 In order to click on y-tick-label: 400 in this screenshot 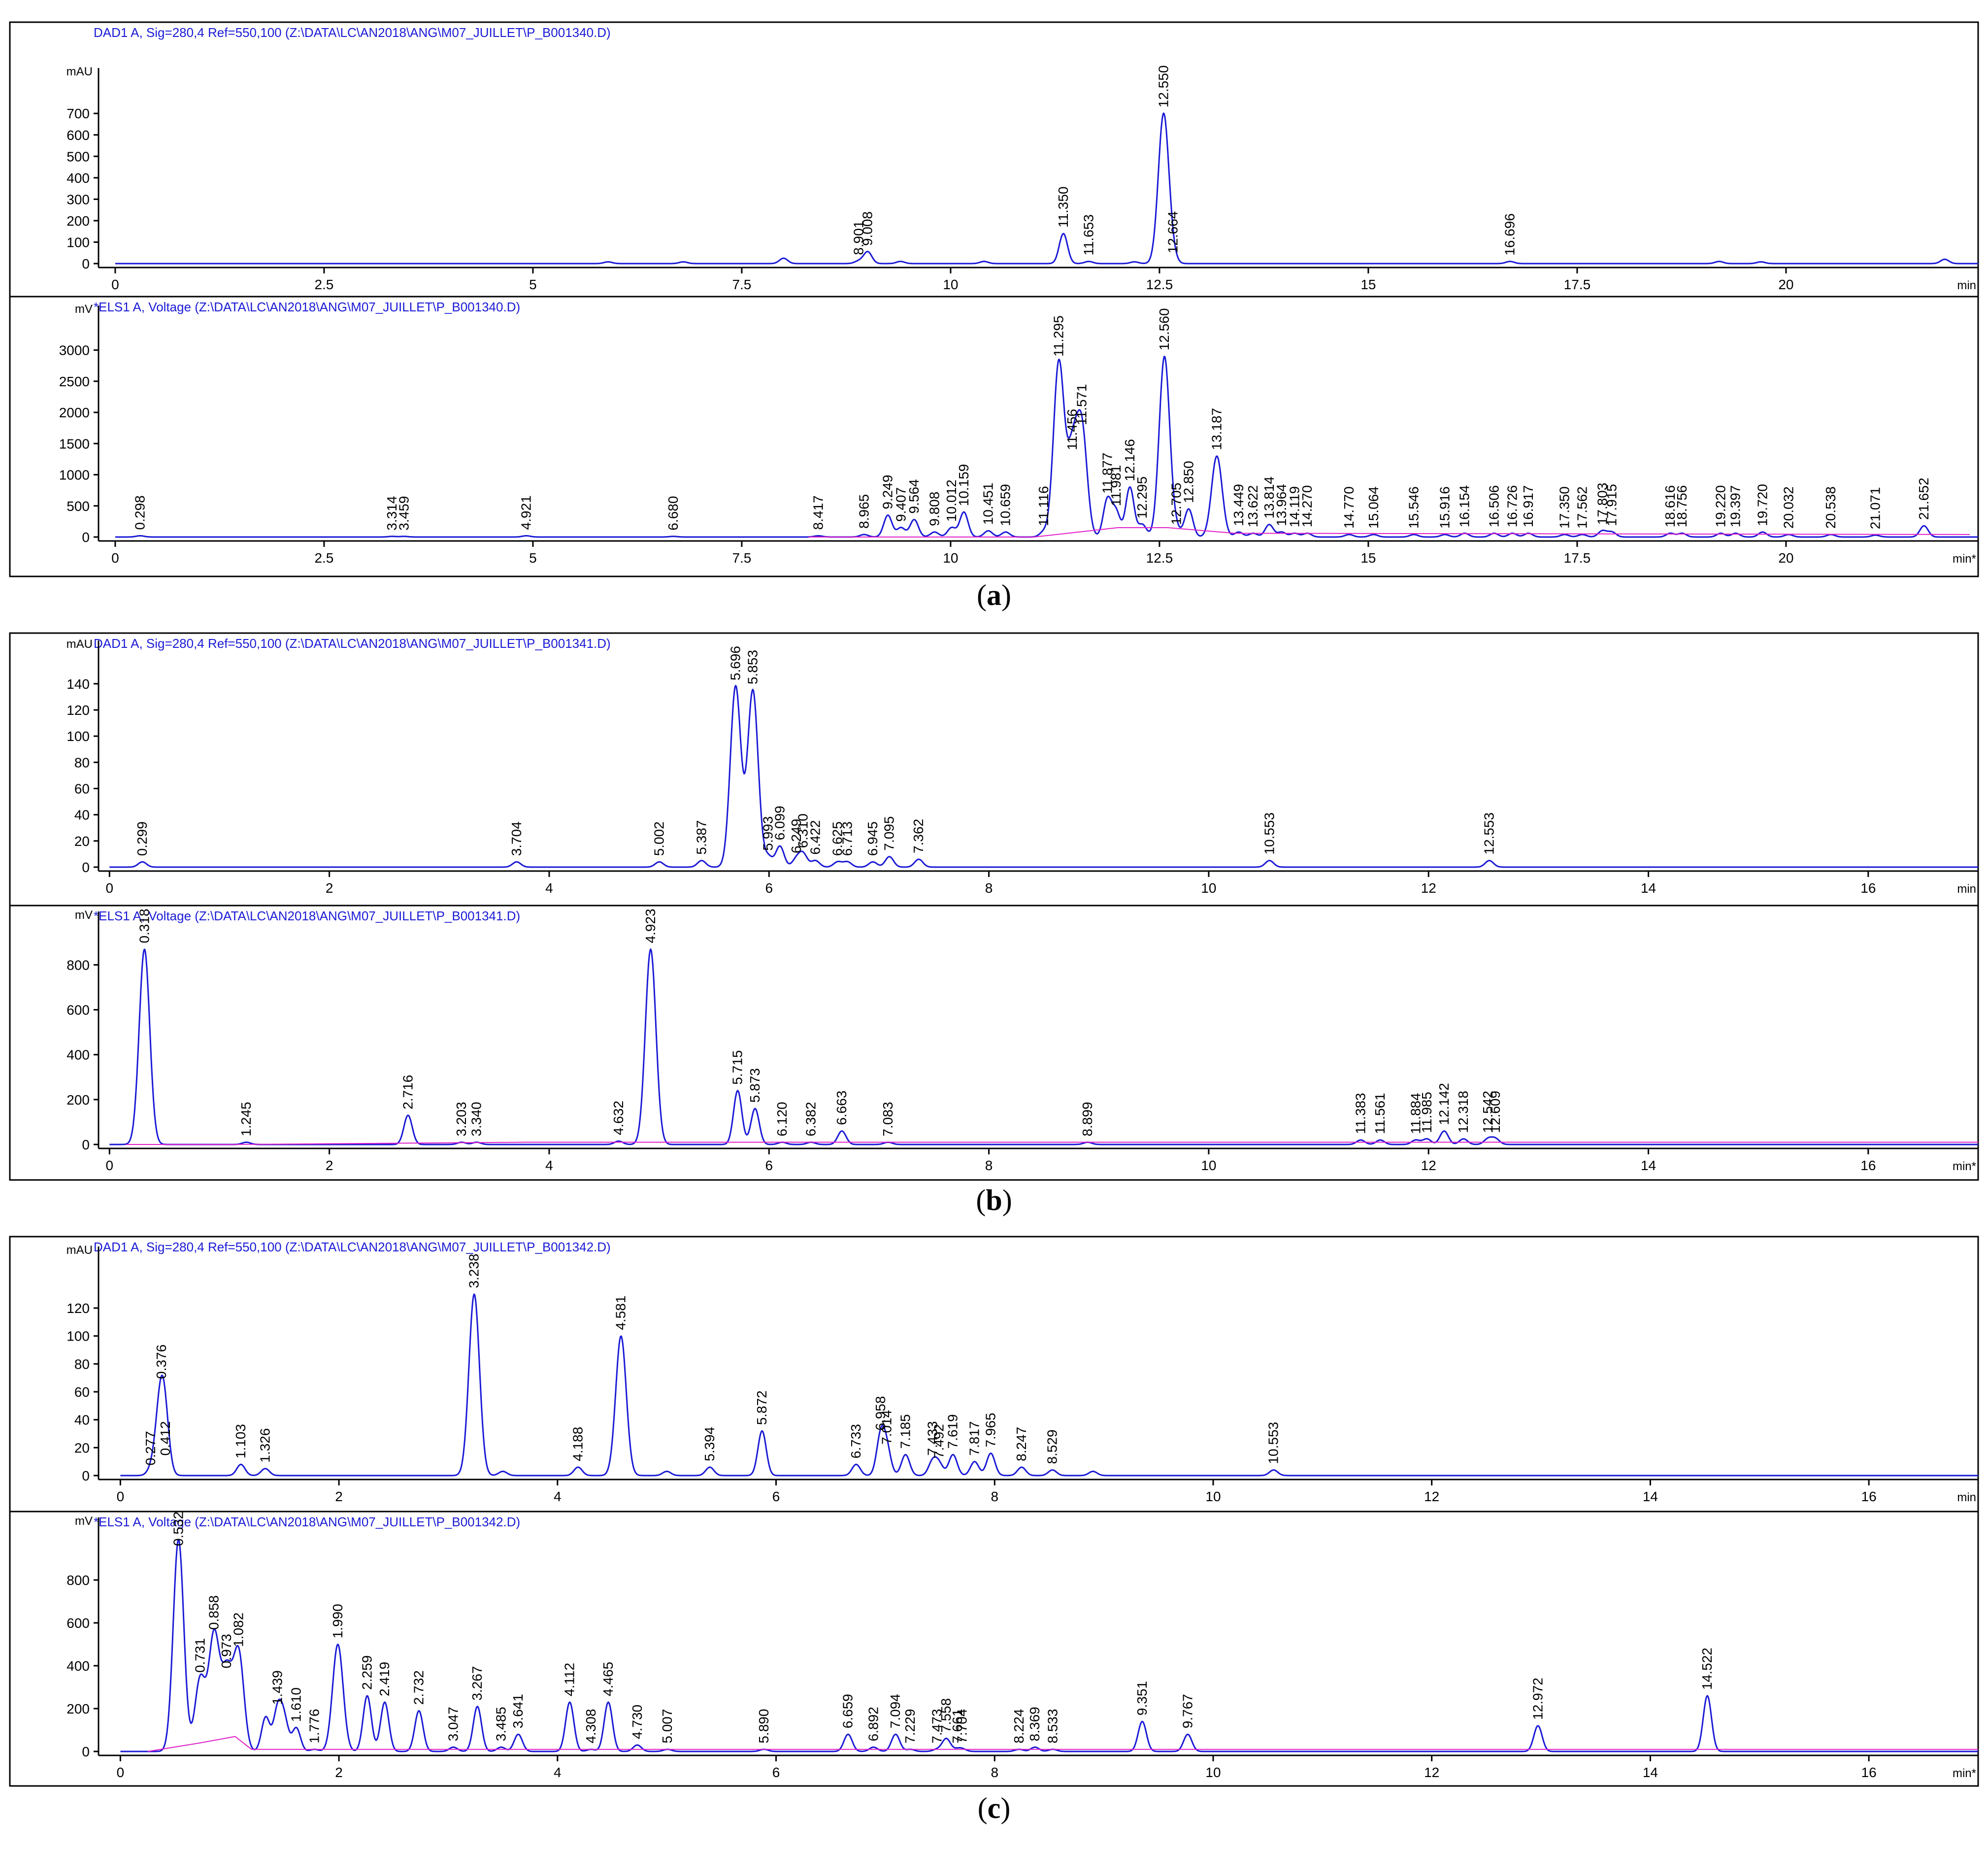, I will do `click(78, 178)`.